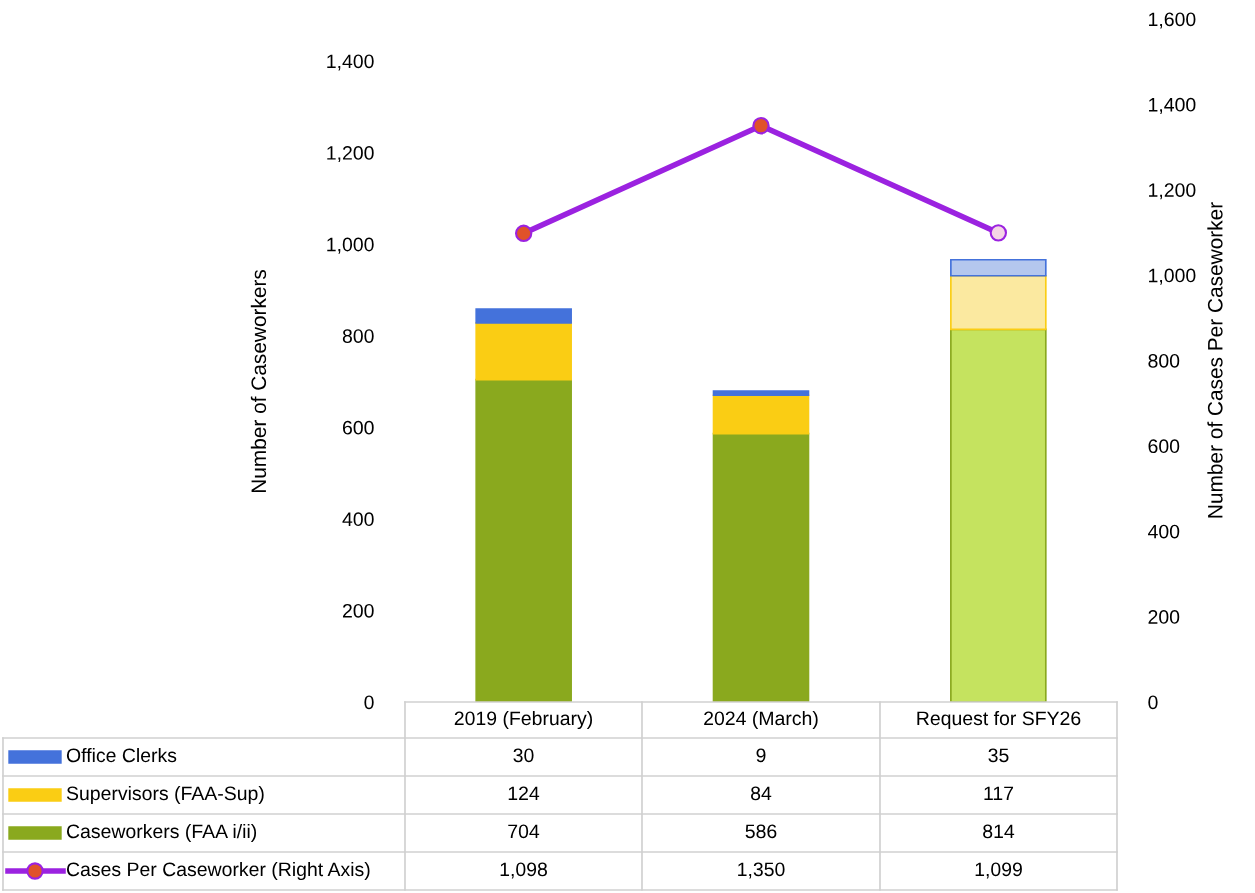 The height and width of the screenshot is (893, 1255). I want to click on y2-tick-label: 1,600, so click(1172, 20).